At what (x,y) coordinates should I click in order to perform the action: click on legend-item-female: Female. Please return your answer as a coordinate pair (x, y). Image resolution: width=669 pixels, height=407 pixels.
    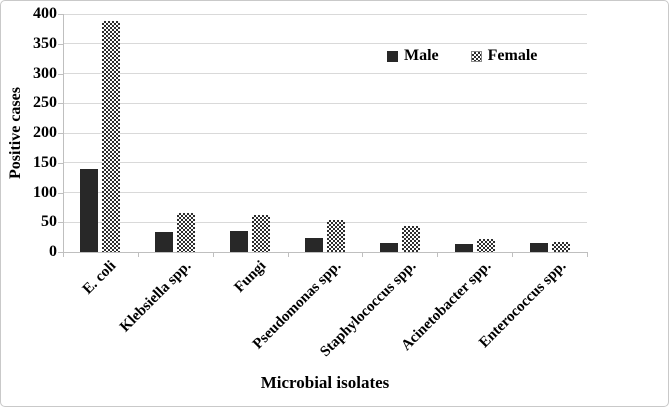
    Looking at the image, I should click on (504, 56).